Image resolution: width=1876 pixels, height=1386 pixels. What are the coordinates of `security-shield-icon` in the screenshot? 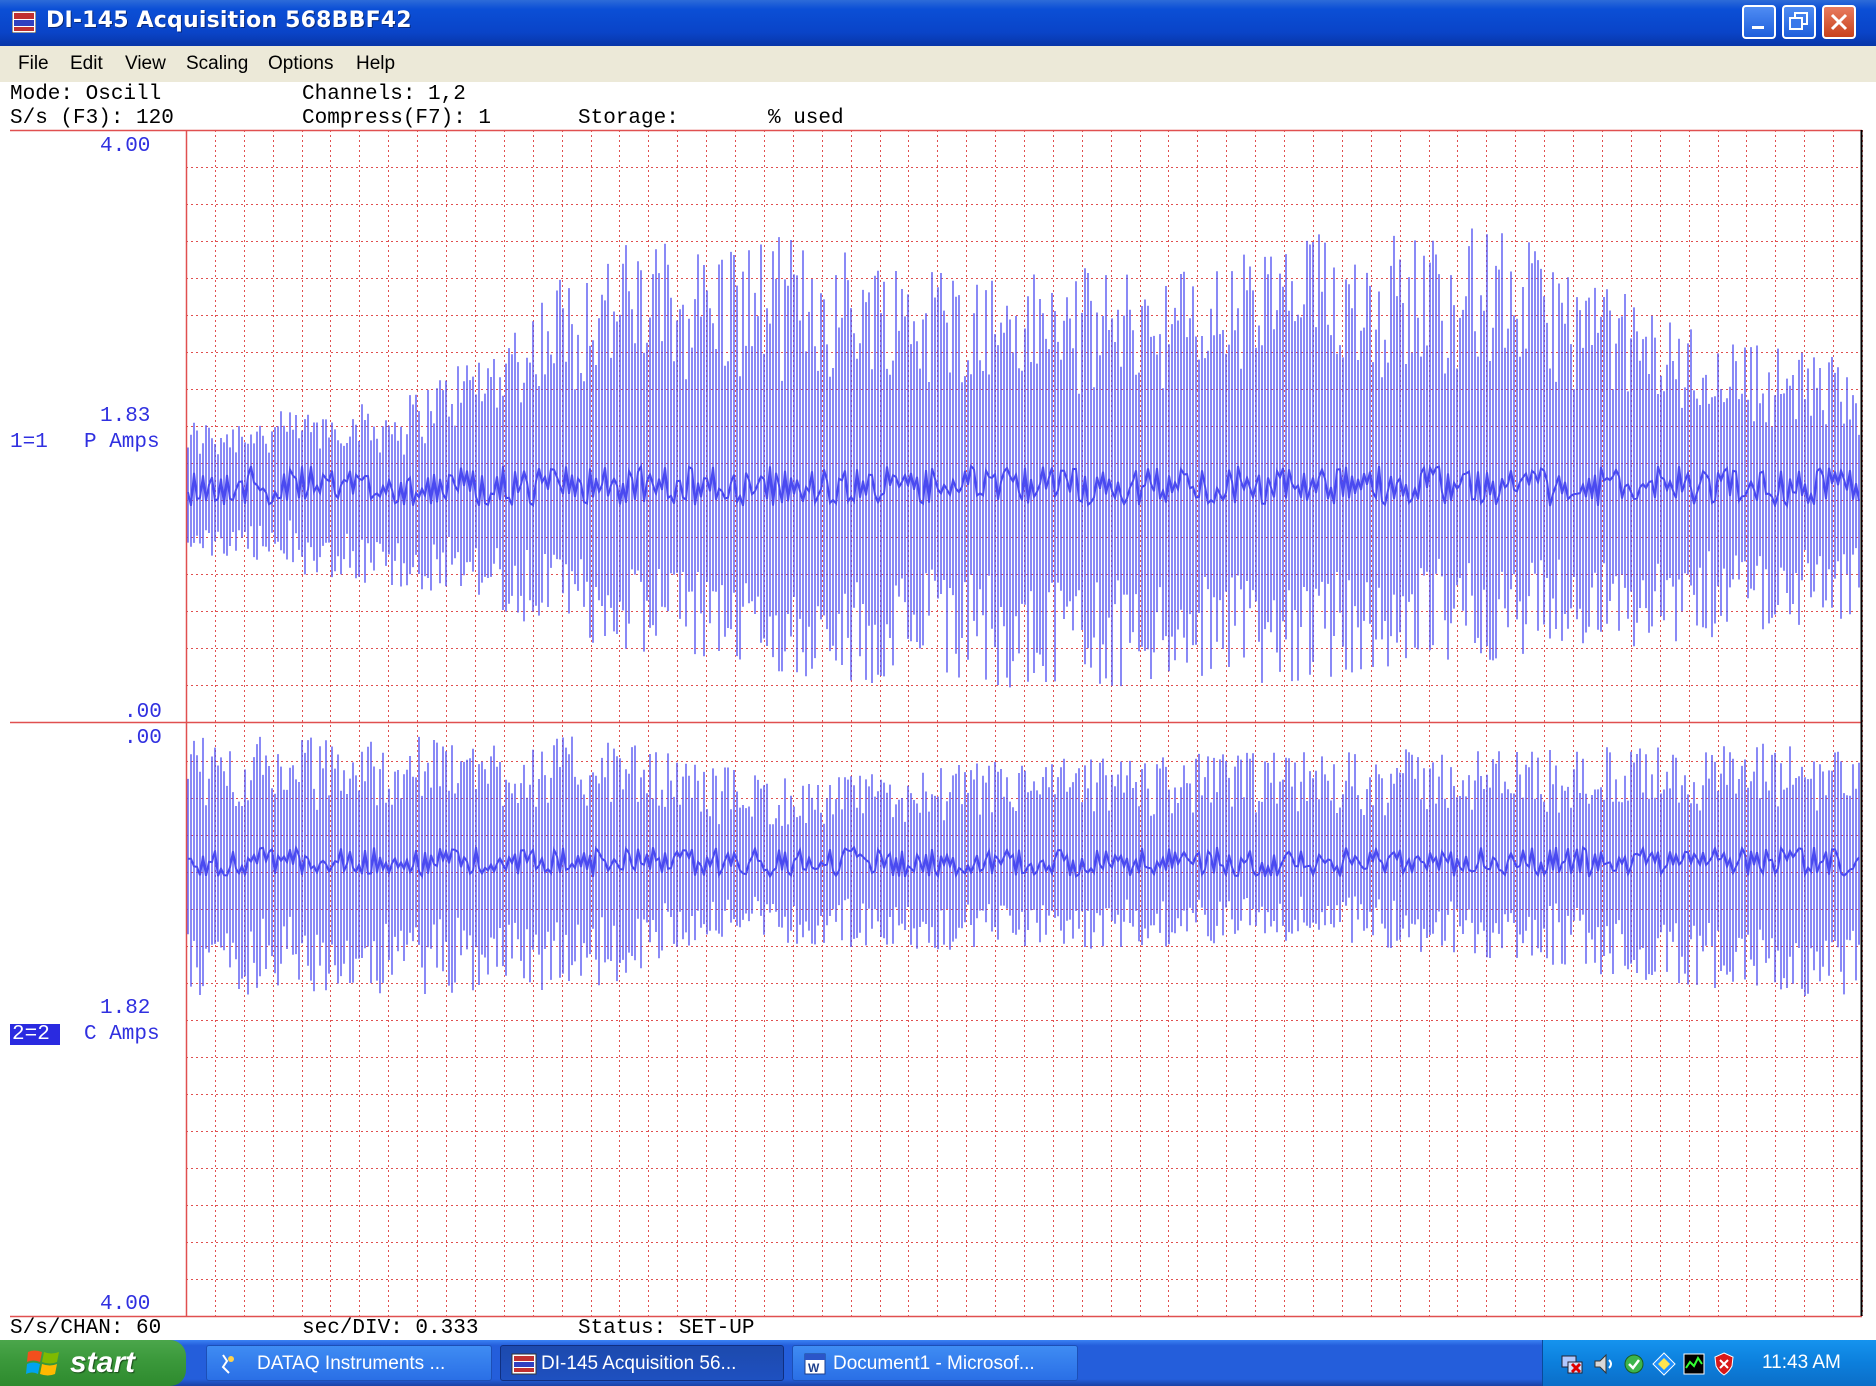 It's located at (1724, 1364).